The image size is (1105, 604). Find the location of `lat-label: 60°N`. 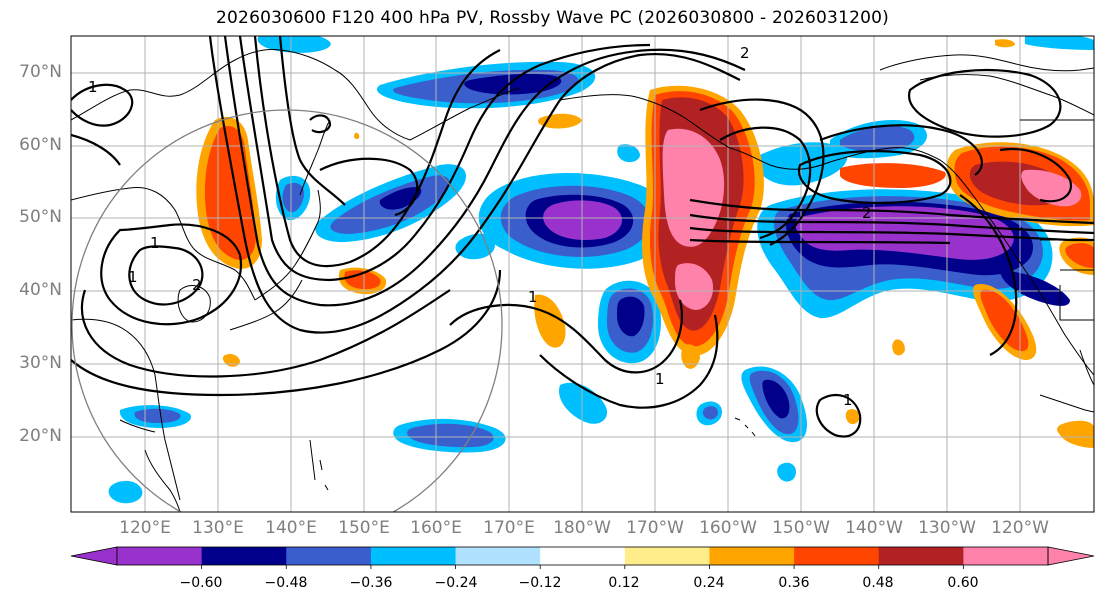

lat-label: 60°N is located at coordinates (40, 145).